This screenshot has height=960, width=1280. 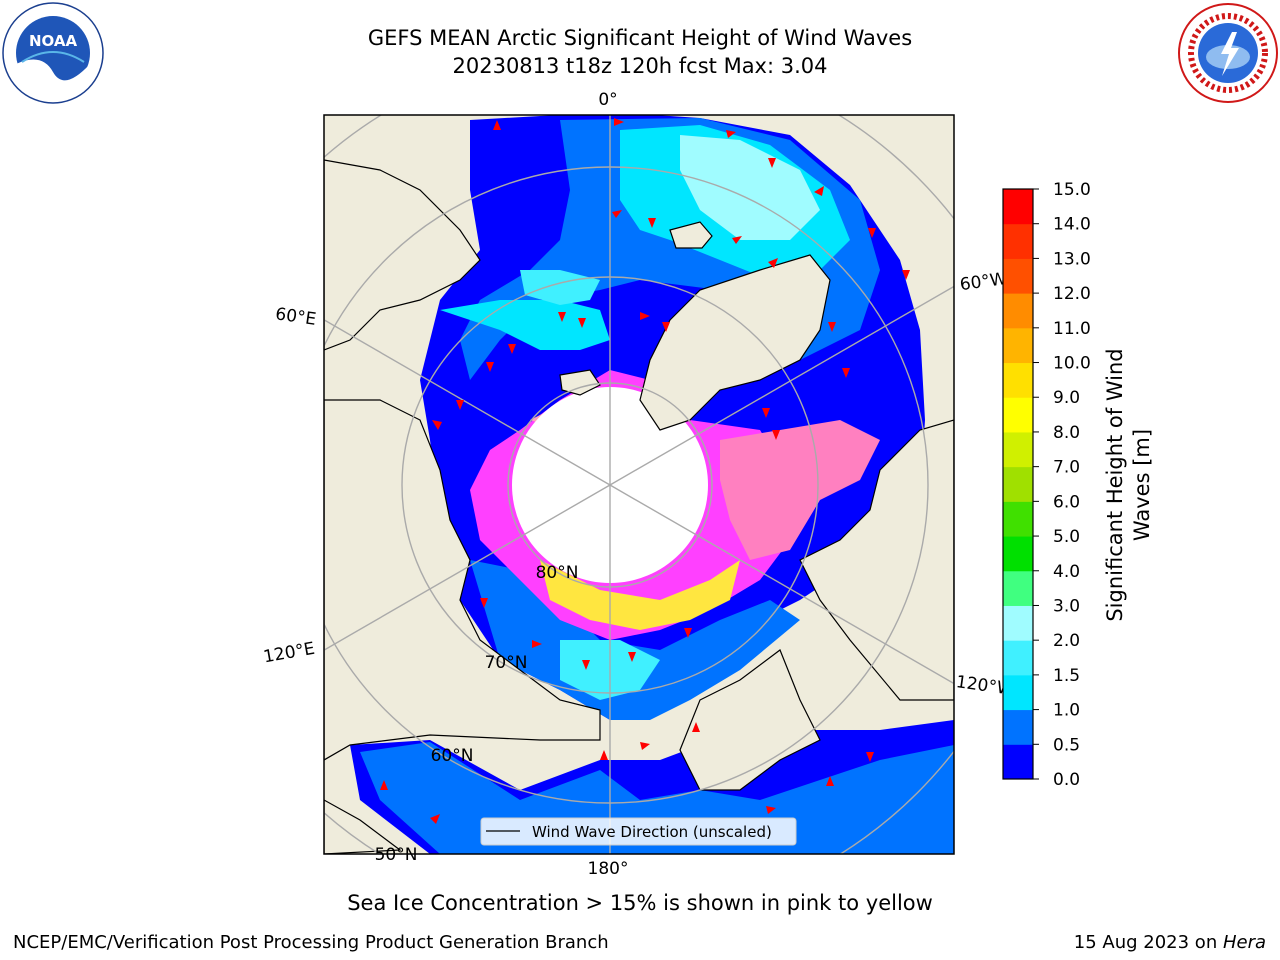 What do you see at coordinates (452, 756) in the screenshot?
I see `lat-label-60n: 60°N` at bounding box center [452, 756].